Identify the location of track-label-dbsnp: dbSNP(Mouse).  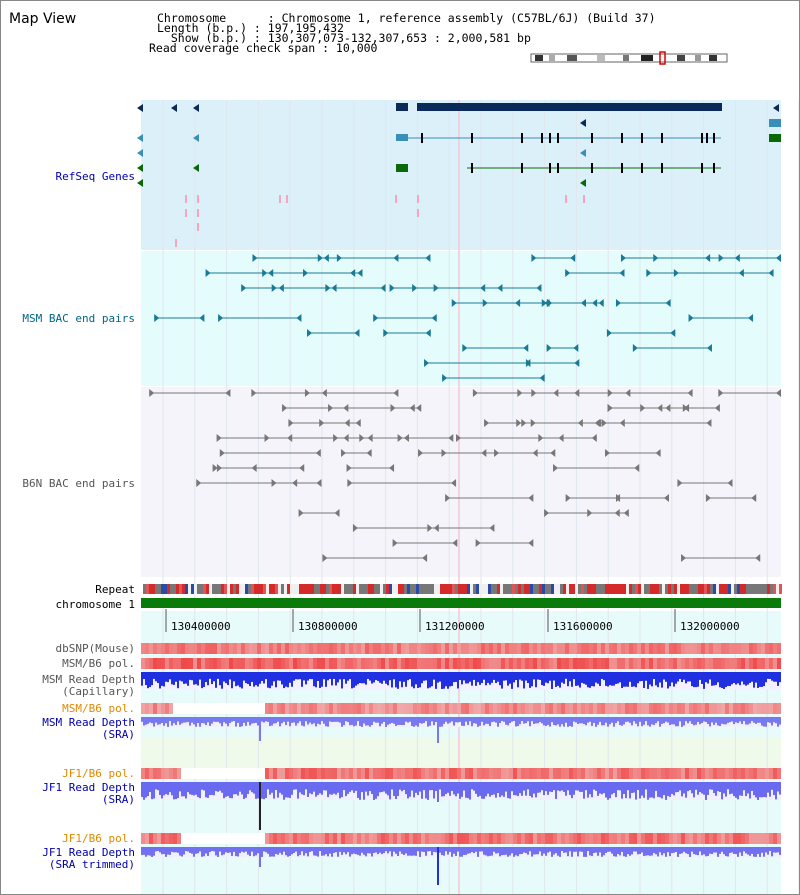
(95, 648).